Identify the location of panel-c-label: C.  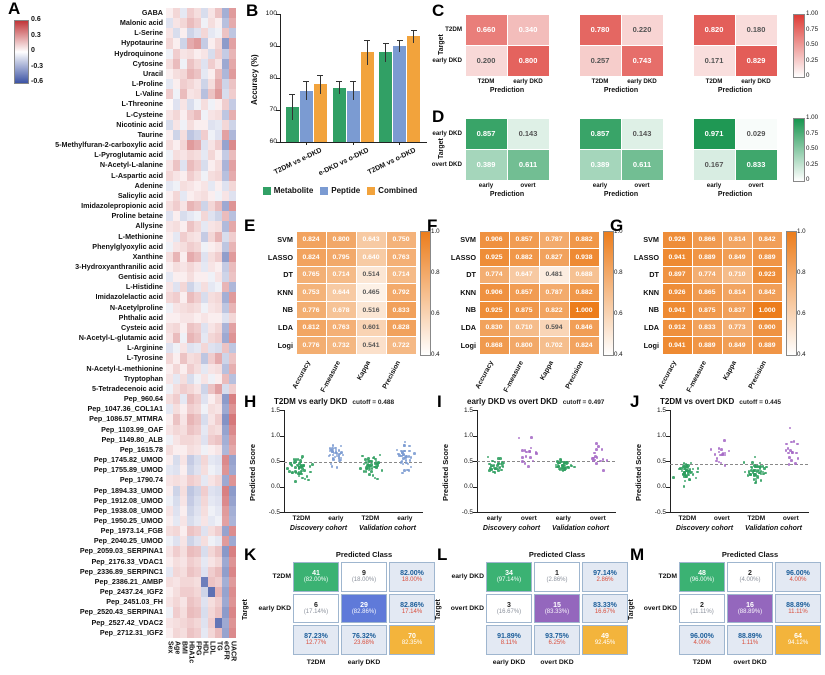
(438, 10).